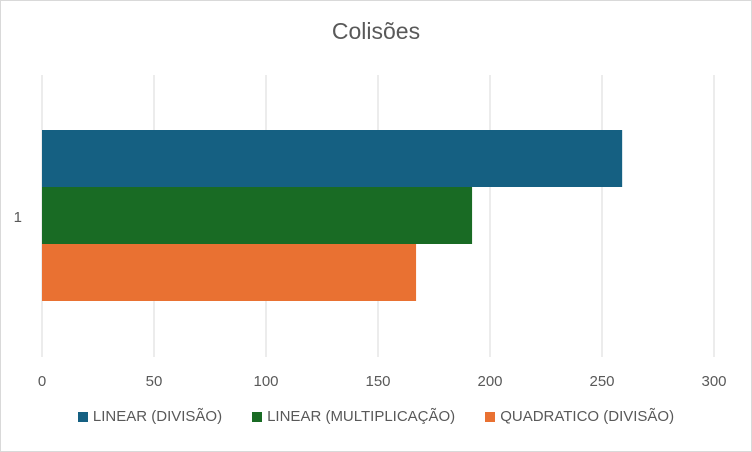  What do you see at coordinates (42, 381) in the screenshot?
I see `x-tick-label-0: 0` at bounding box center [42, 381].